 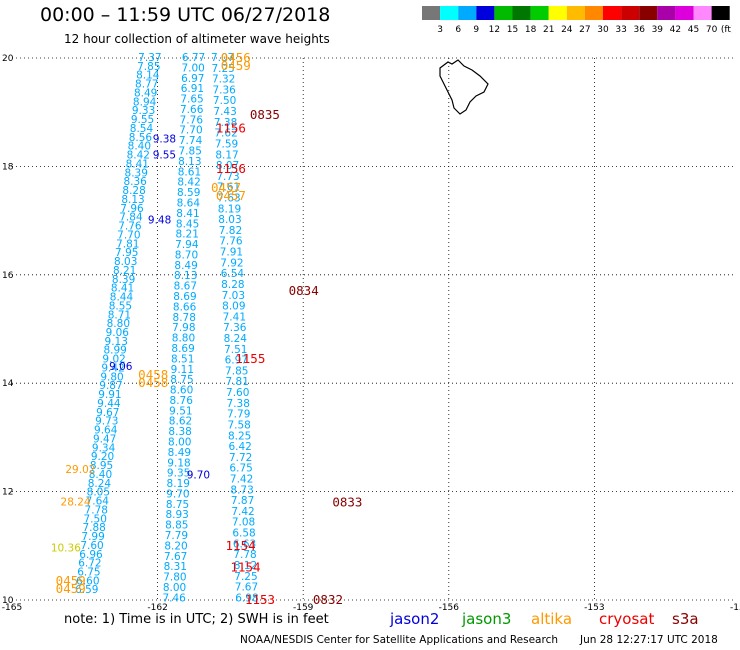 What do you see at coordinates (89, 564) in the screenshot?
I see `wave-height-value: 6.72` at bounding box center [89, 564].